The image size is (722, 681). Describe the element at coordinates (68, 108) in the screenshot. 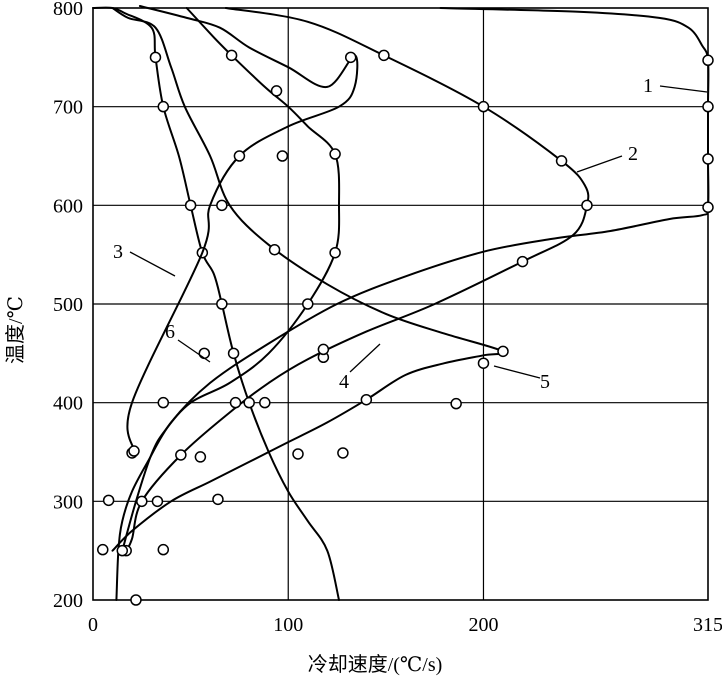

I see `y-tick-label: 700` at that location.